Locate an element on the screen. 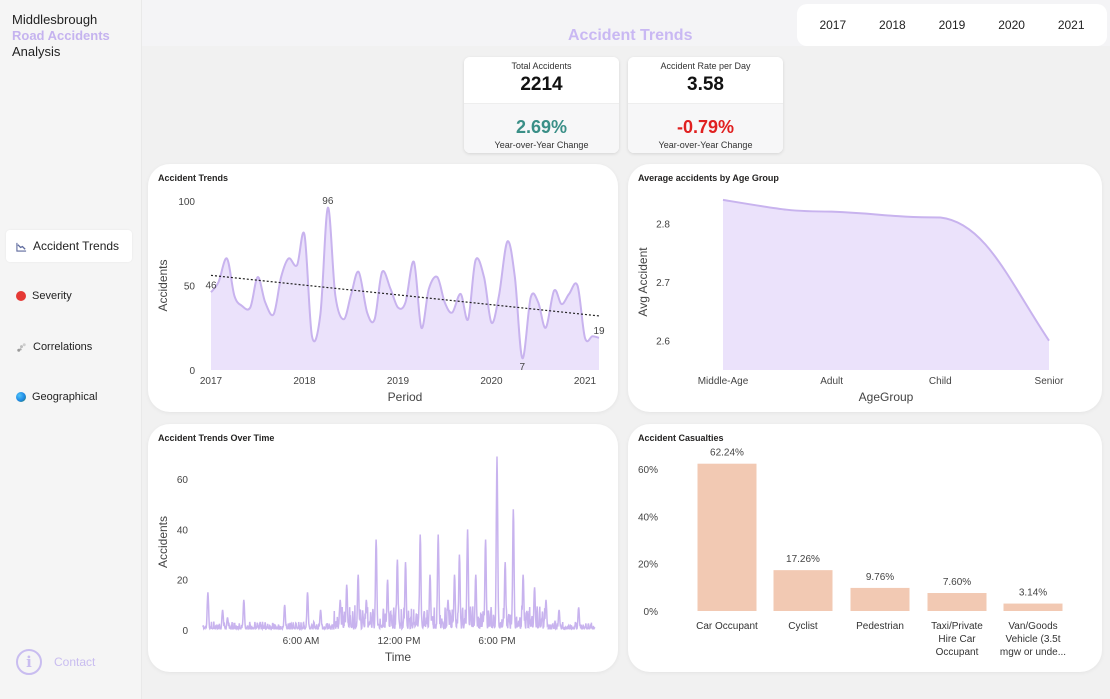 The image size is (1110, 699). data-label: 96 is located at coordinates (328, 201).